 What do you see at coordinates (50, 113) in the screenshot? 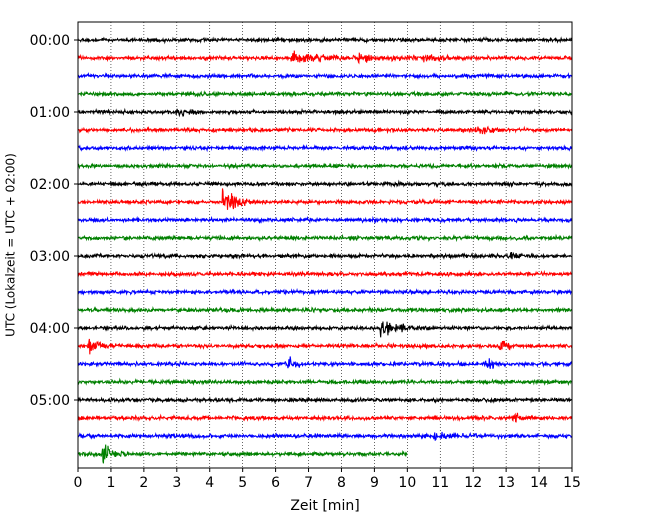
I see `y-tick-label: 01:00` at bounding box center [50, 113].